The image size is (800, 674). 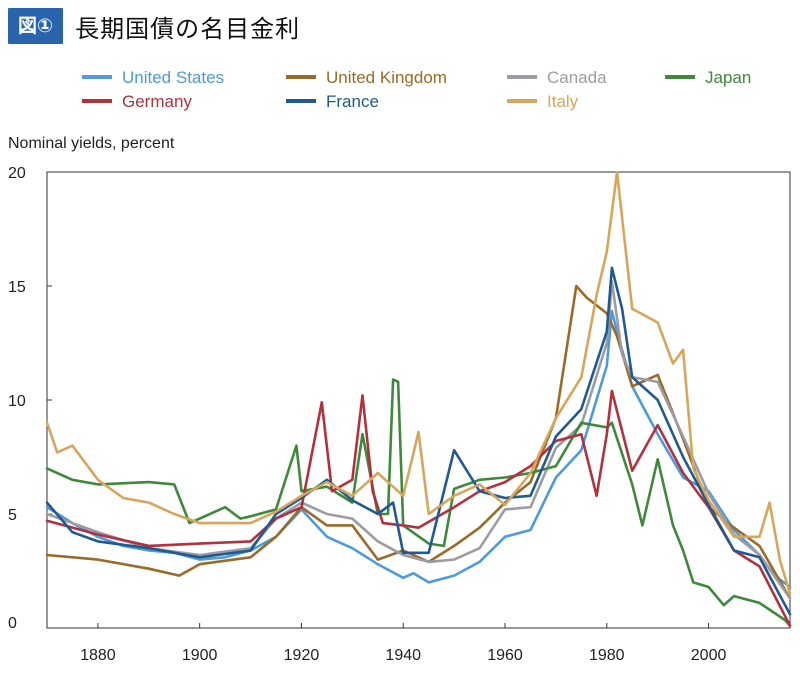 I want to click on x-tick-label: 2000, so click(x=709, y=655).